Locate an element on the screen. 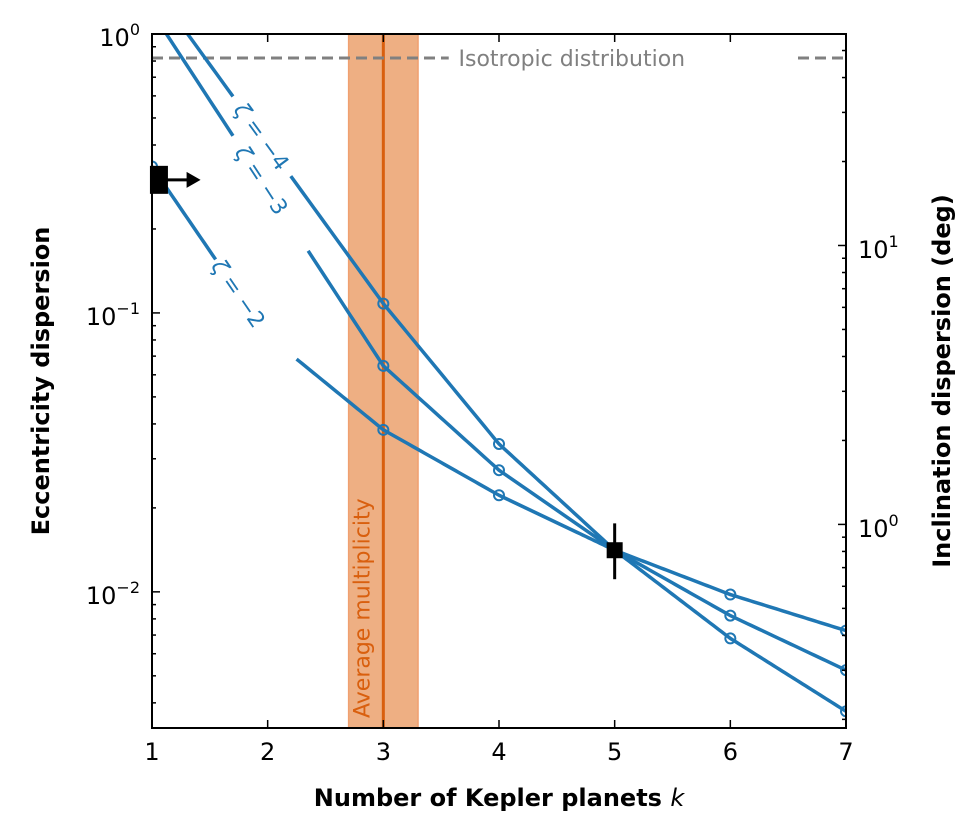 This screenshot has width=972, height=825. y-tick-label: 10⁰ is located at coordinates (119, 36).